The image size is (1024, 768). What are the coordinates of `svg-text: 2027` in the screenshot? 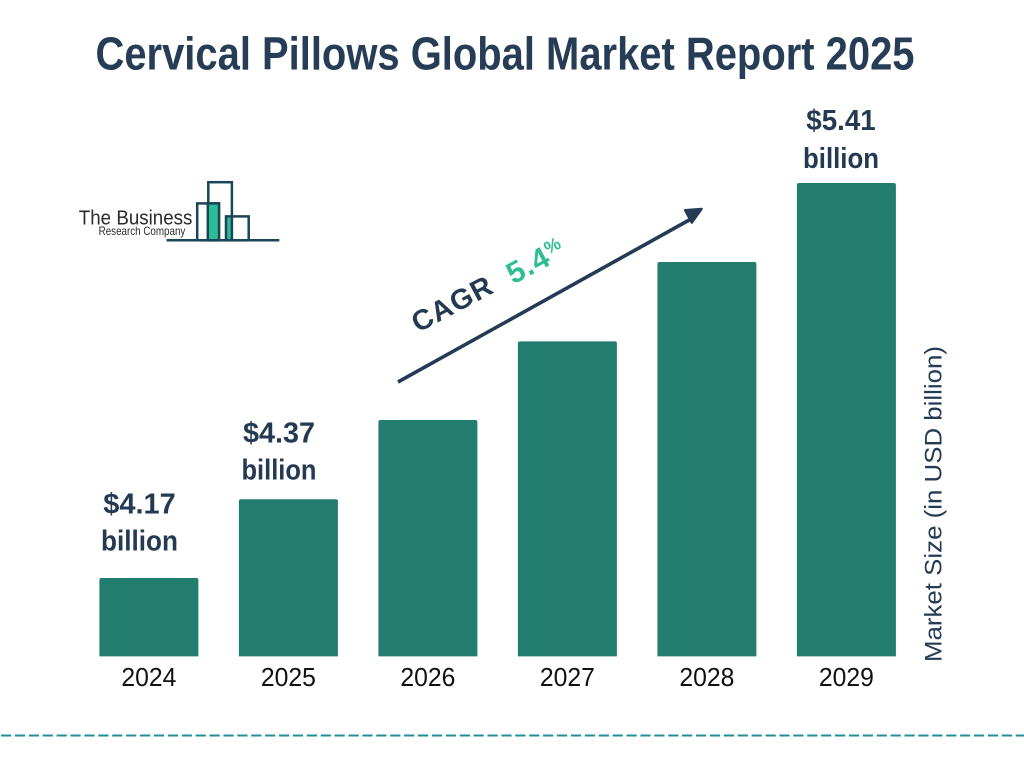 It's located at (567, 677).